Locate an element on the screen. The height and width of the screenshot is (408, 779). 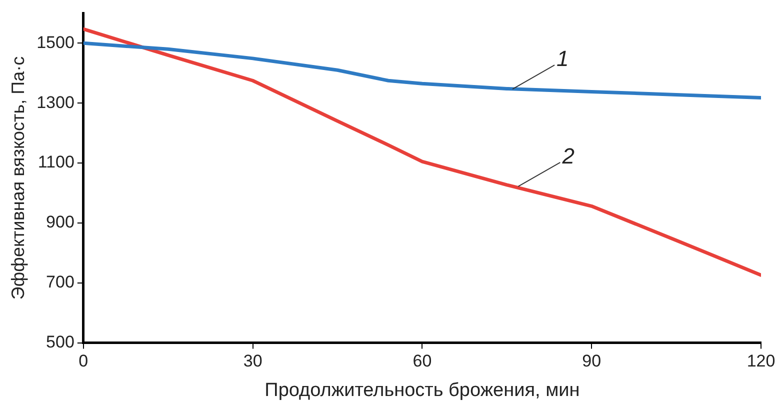
x-tick-label: 120 is located at coordinates (761, 361).